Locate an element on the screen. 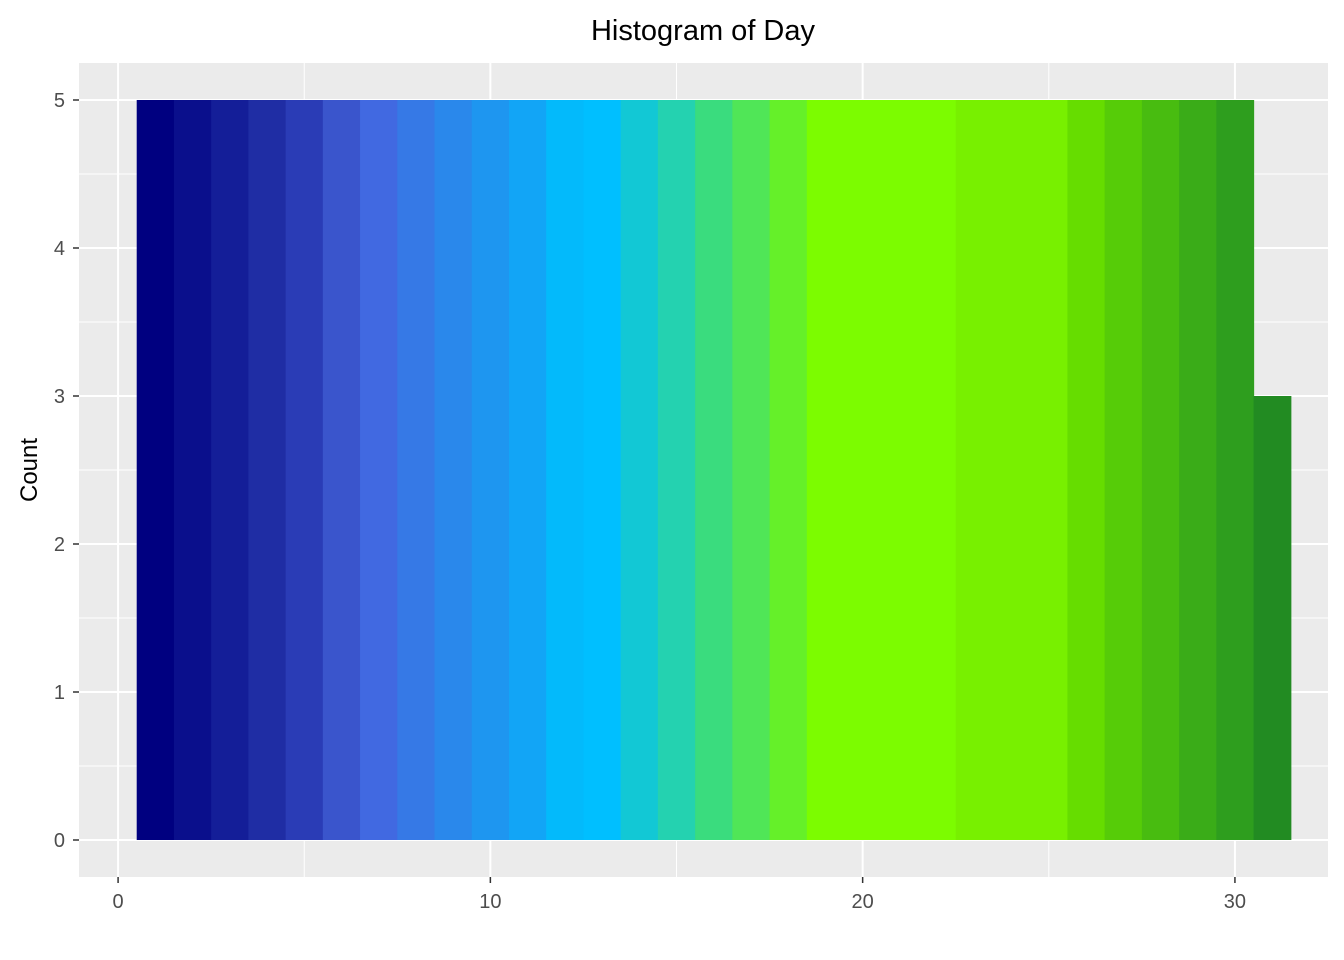 The width and height of the screenshot is (1344, 960). y-tick-label: 0 is located at coordinates (59, 841).